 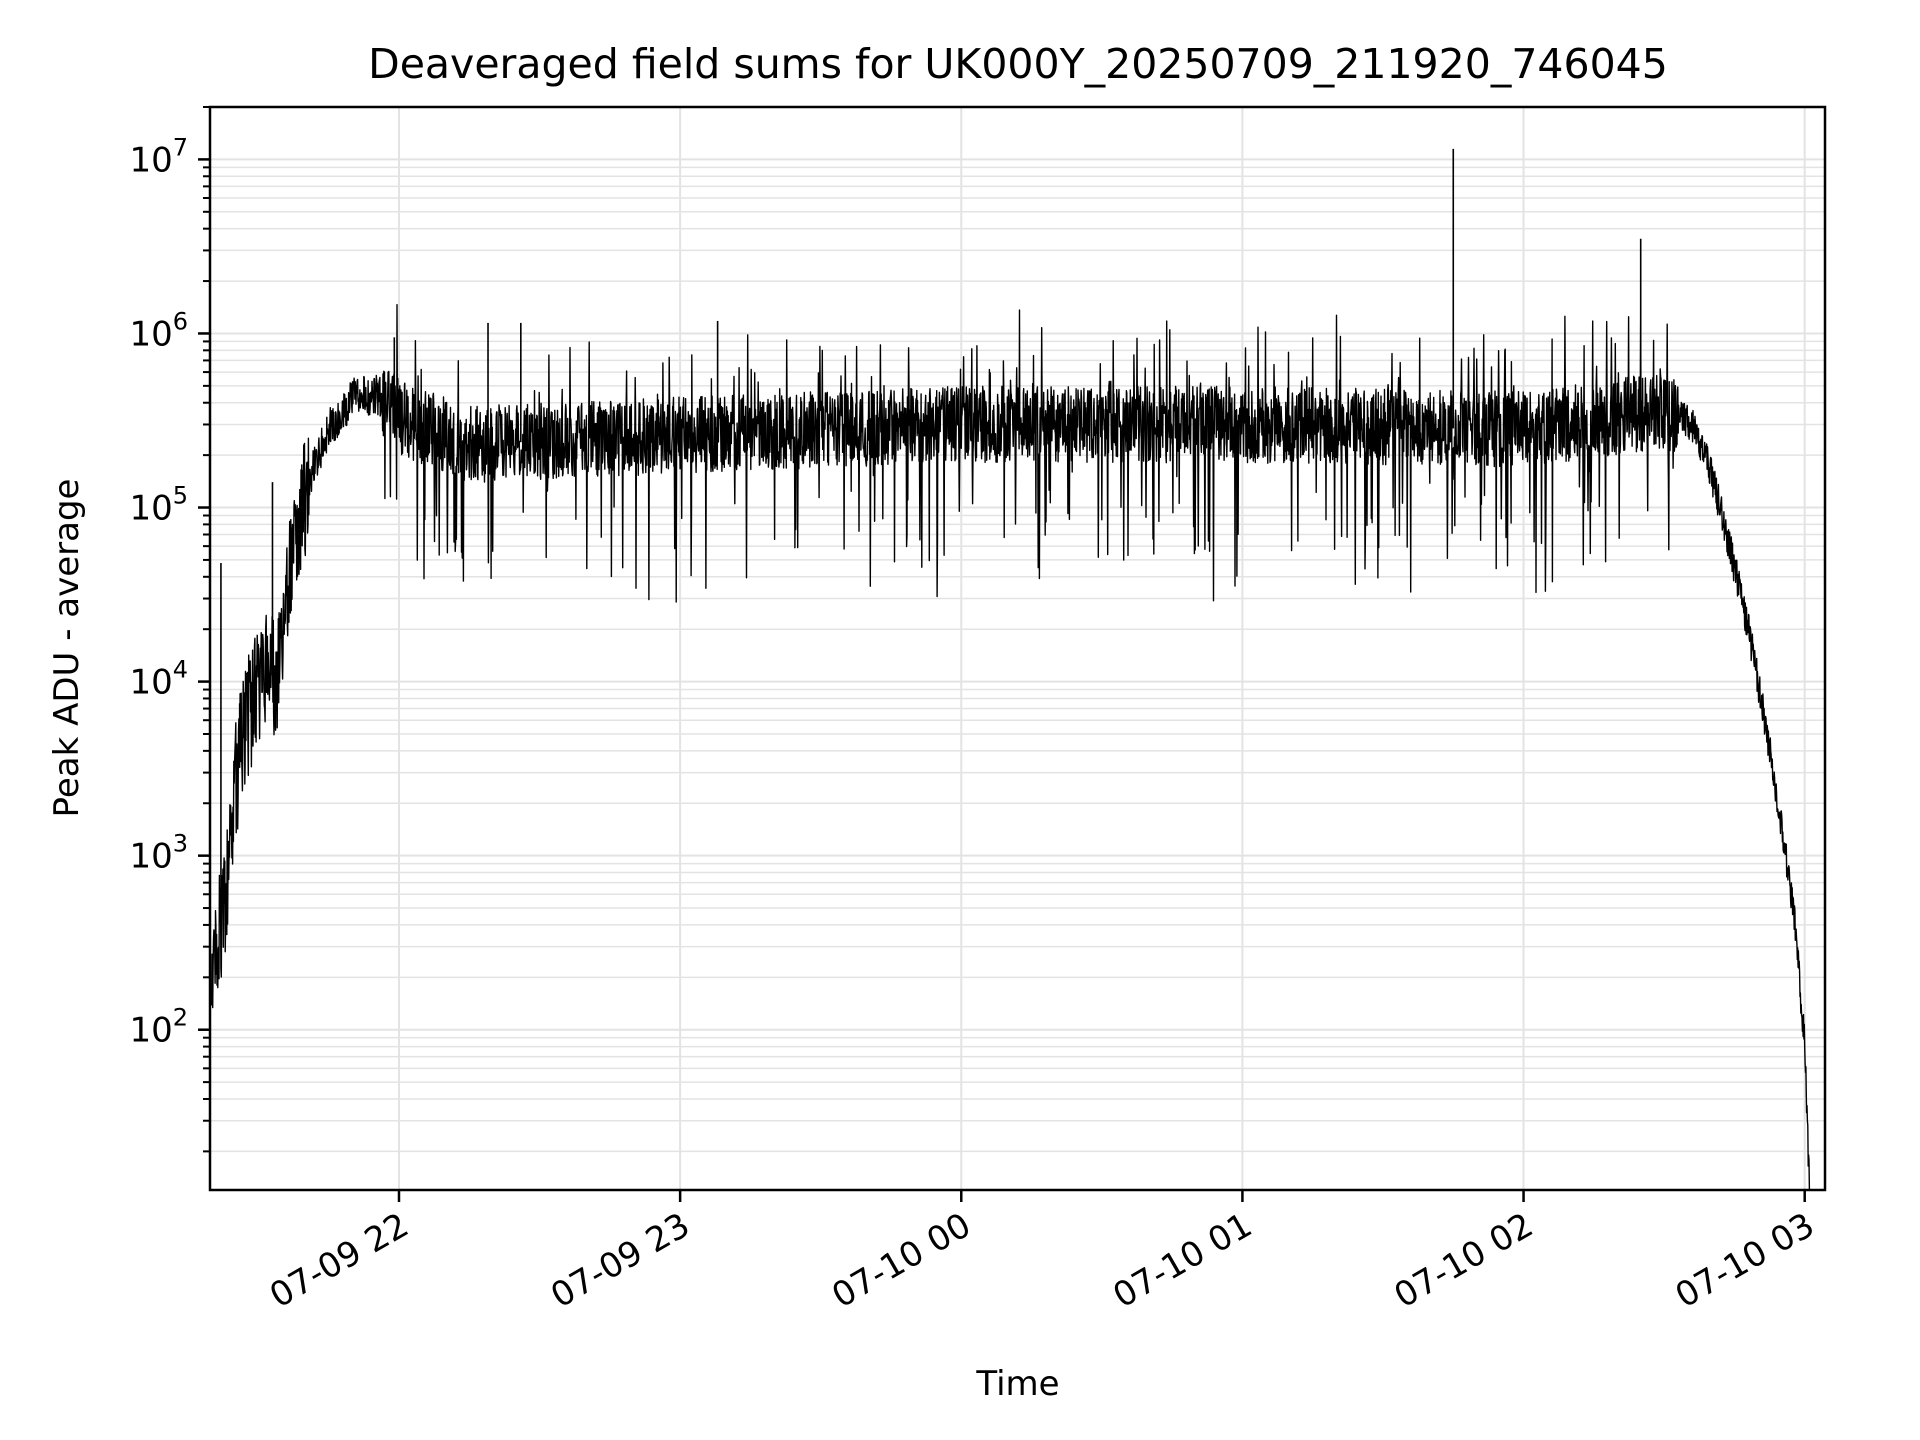 What do you see at coordinates (67, 648) in the screenshot?
I see `y-axis-label: Peak ADU - average` at bounding box center [67, 648].